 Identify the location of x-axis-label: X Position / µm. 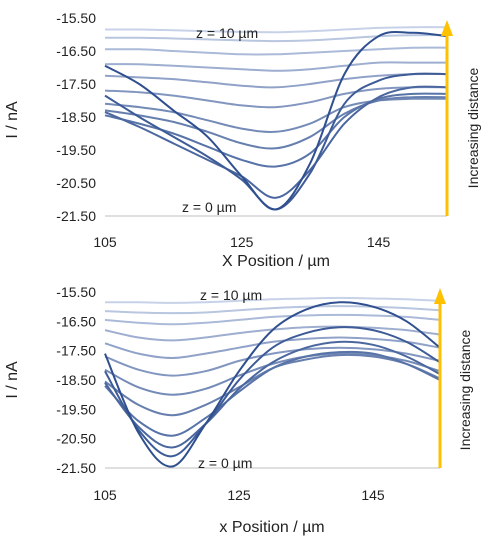
(276, 261).